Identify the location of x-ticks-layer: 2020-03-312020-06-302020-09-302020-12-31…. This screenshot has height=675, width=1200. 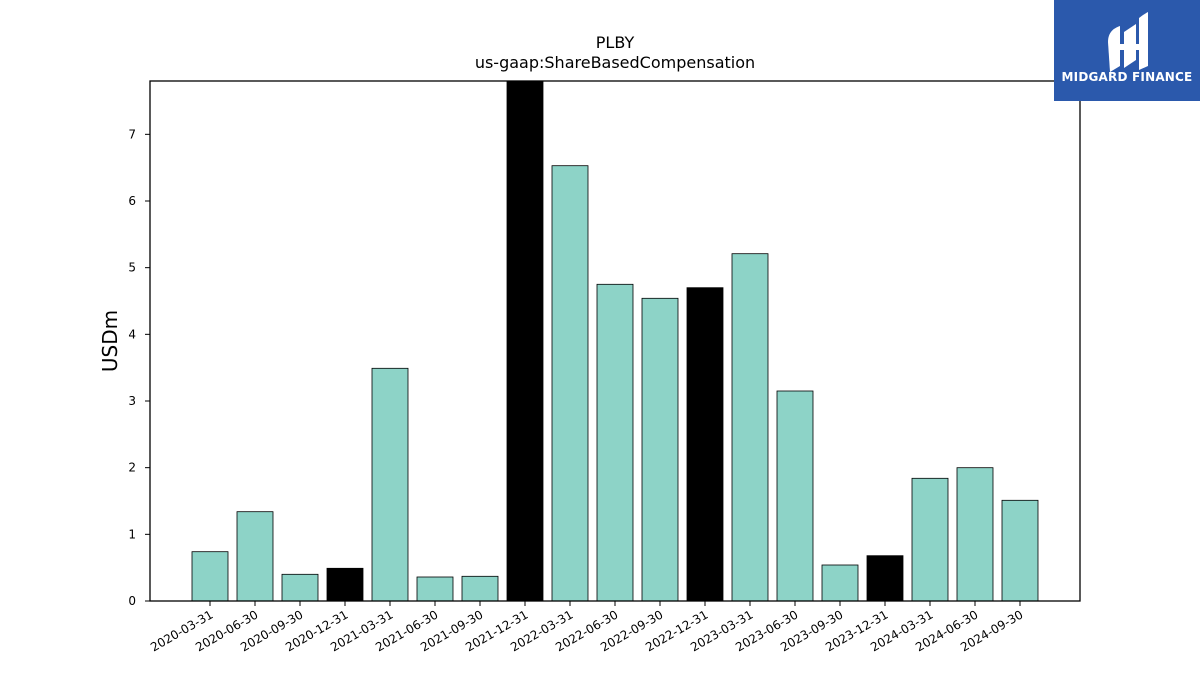
(587, 627).